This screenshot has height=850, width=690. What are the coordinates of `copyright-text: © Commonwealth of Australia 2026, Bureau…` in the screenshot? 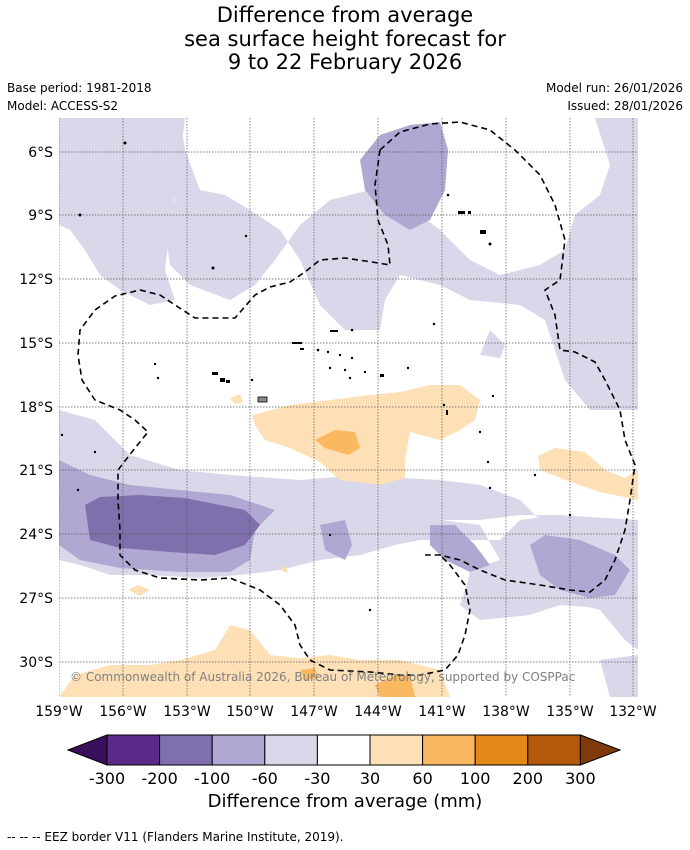 It's located at (322, 677).